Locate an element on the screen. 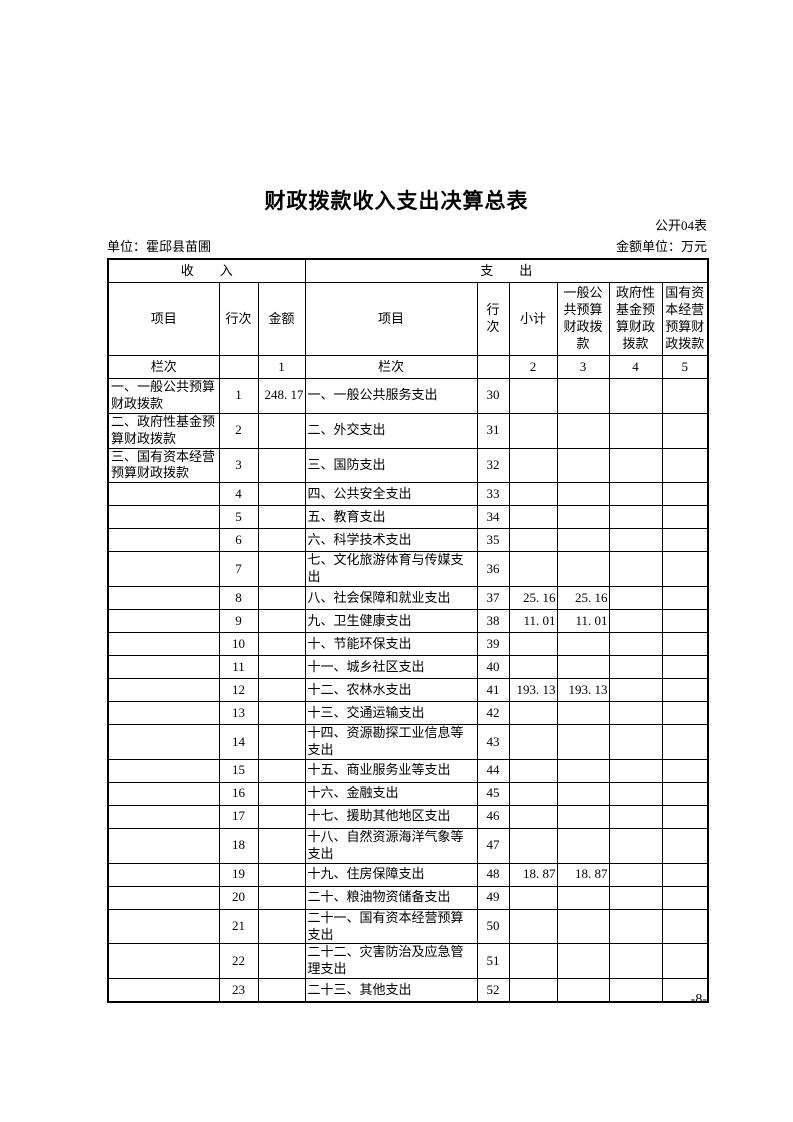 The image size is (793, 1122). expense-item-cell: 十五、商业服务业等支出 is located at coordinates (391, 770).